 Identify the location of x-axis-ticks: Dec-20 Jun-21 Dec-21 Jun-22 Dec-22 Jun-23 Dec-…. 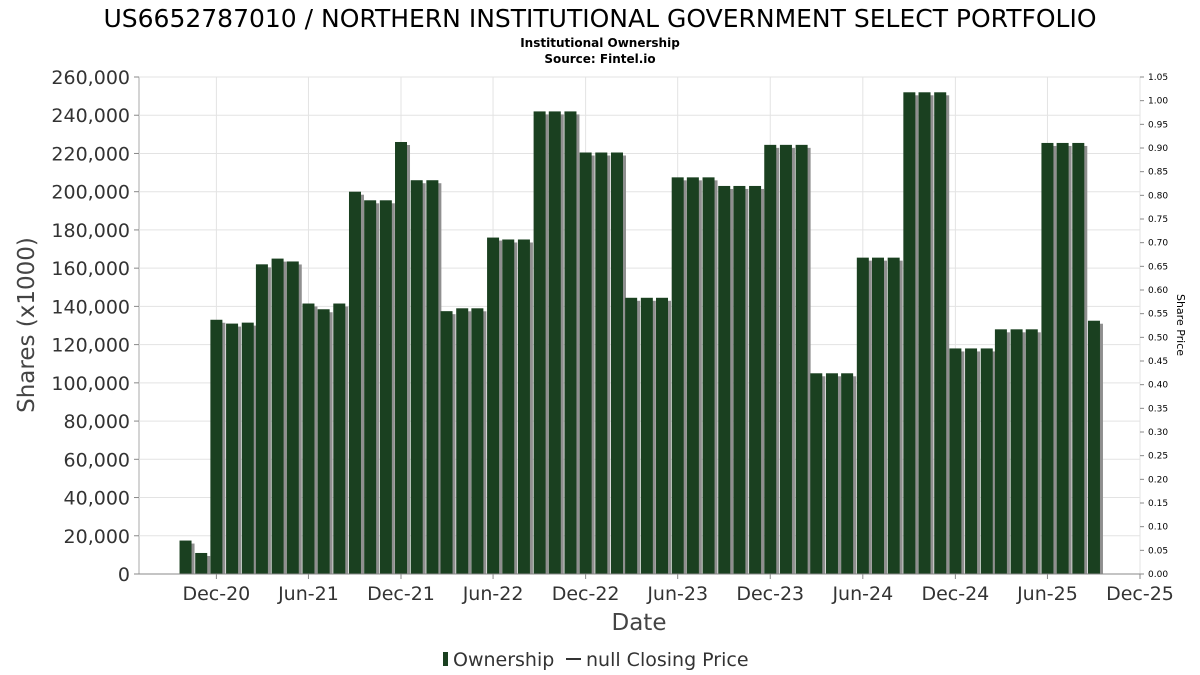
(656, 589).